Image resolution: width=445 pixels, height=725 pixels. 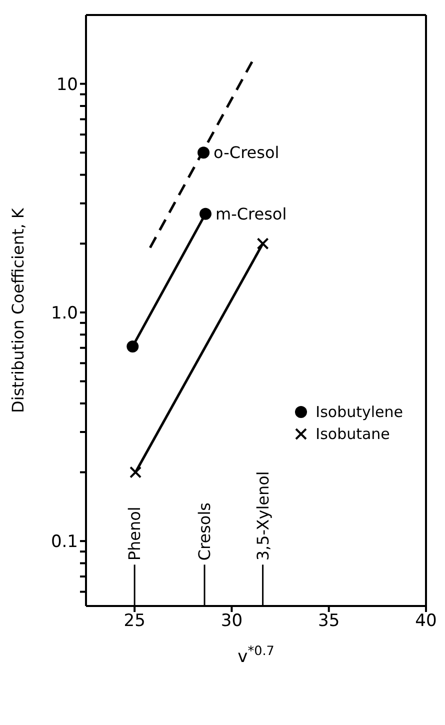 I want to click on x-axis-title: v$^{*0.7}$, so click(x=256, y=655).